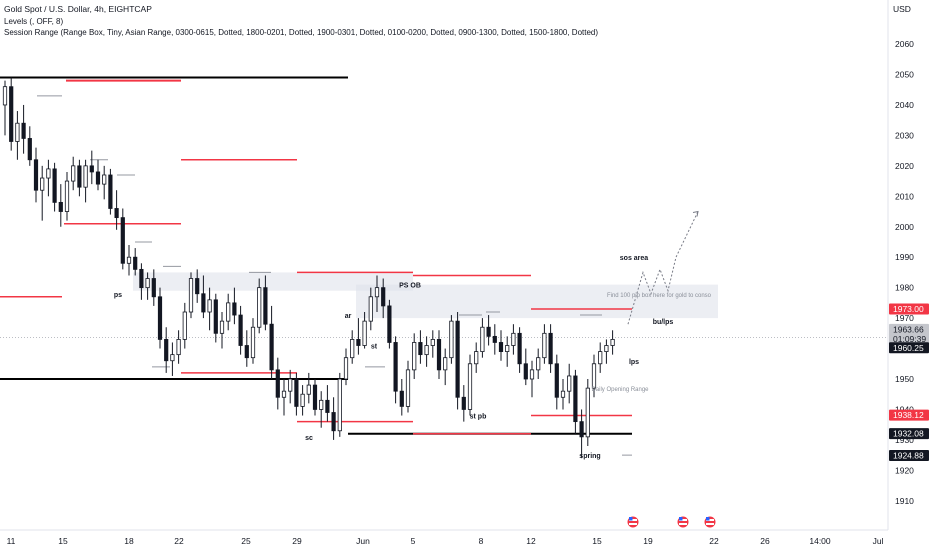 This screenshot has width=932, height=550. What do you see at coordinates (909, 339) in the screenshot?
I see `price-tag: 01:09:39` at bounding box center [909, 339].